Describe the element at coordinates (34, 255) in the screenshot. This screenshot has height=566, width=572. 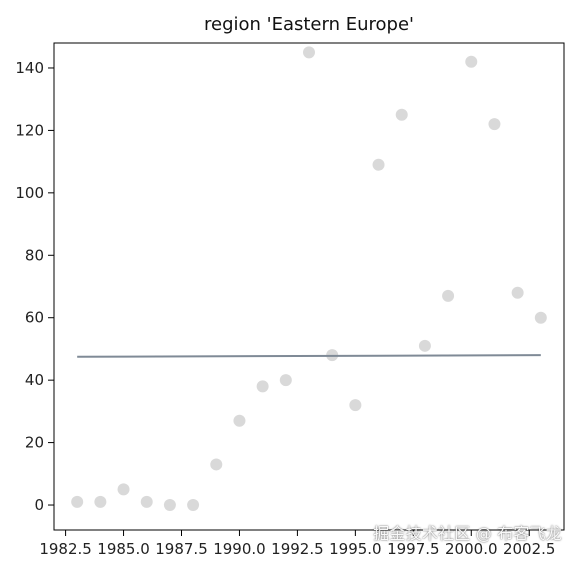
I see `y-tick-label: 80` at that location.